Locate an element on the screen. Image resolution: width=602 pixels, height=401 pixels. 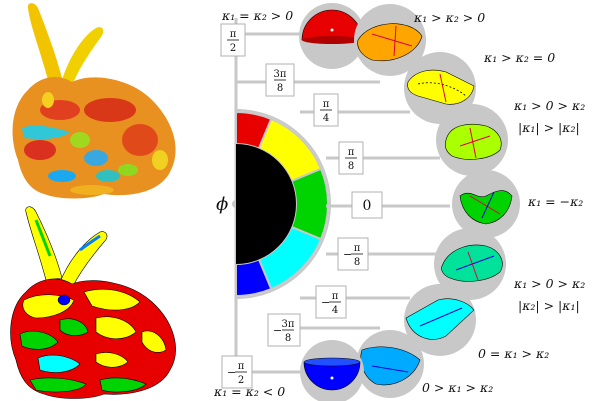
patch-sphere-cup-negative is located at coordinates (332, 376).